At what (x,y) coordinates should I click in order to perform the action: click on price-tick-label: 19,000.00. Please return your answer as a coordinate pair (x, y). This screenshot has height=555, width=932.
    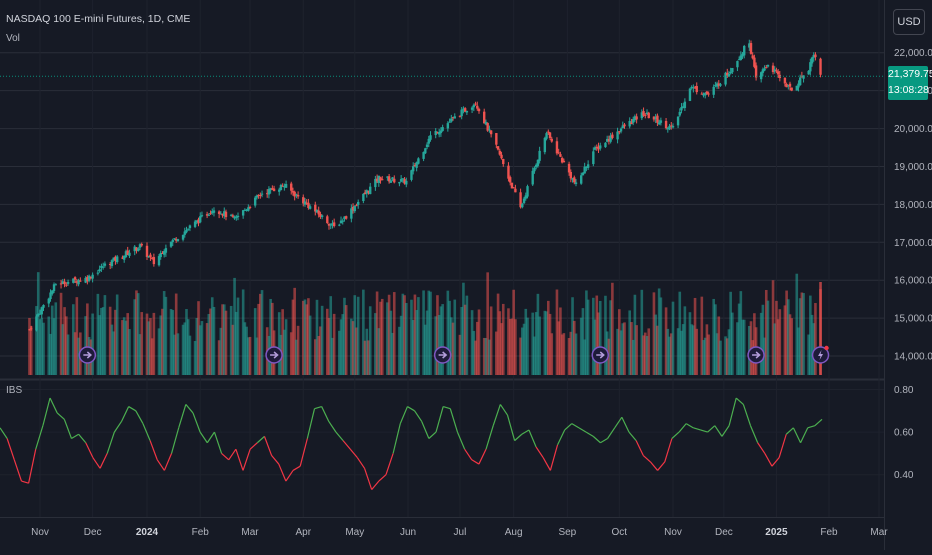
    Looking at the image, I should click on (913, 167).